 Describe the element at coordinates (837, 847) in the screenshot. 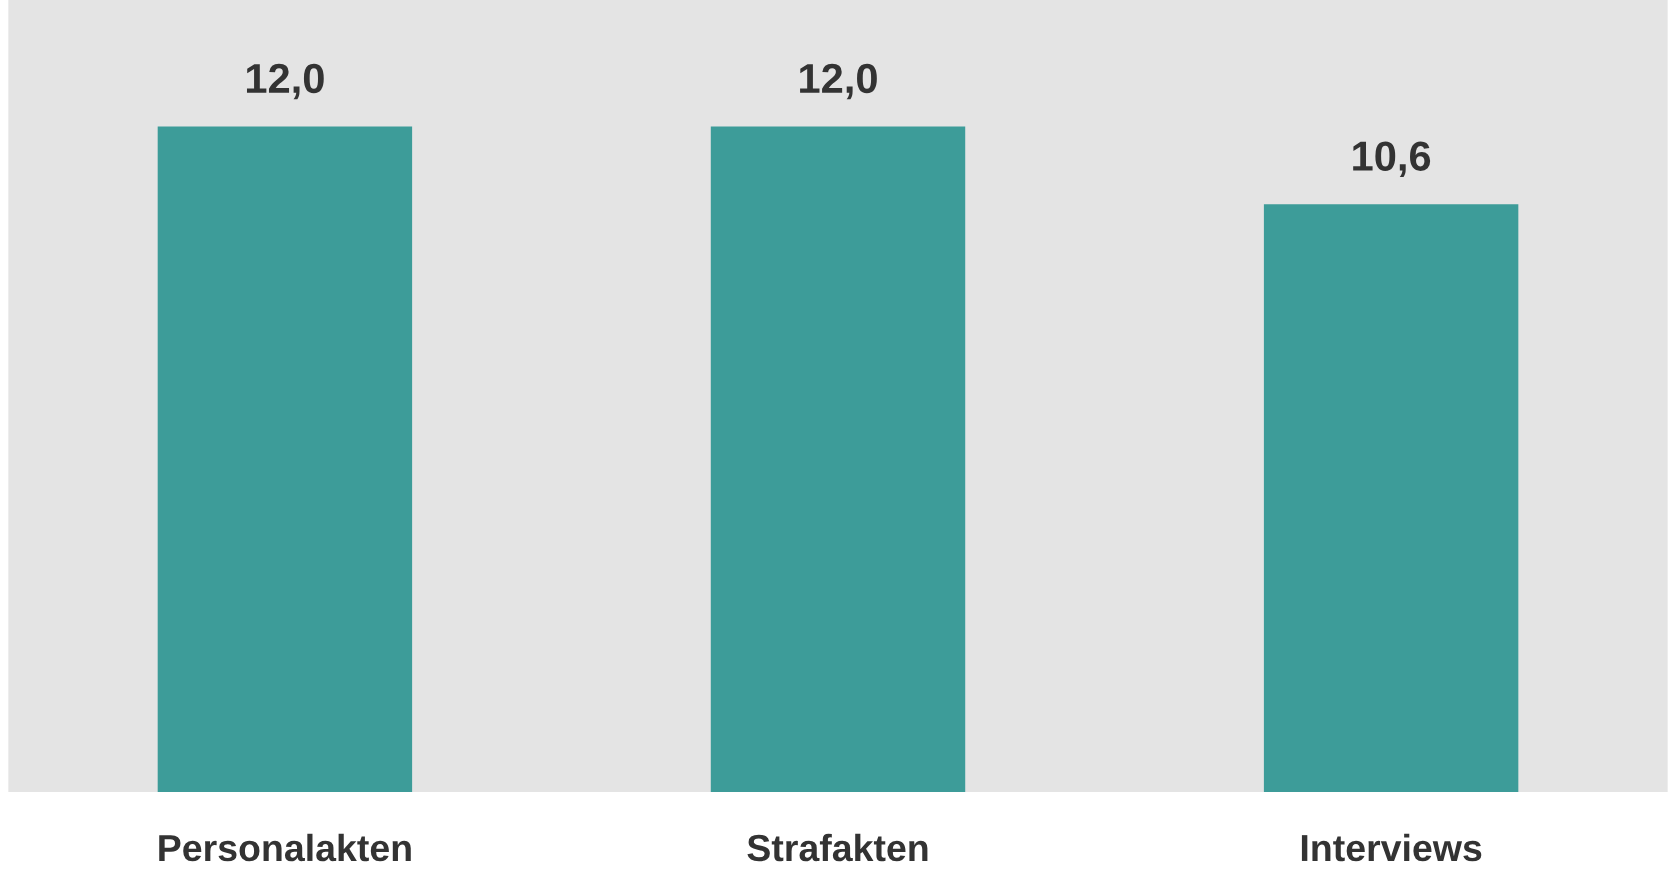

I see `x-tick-label: Strafakten` at that location.